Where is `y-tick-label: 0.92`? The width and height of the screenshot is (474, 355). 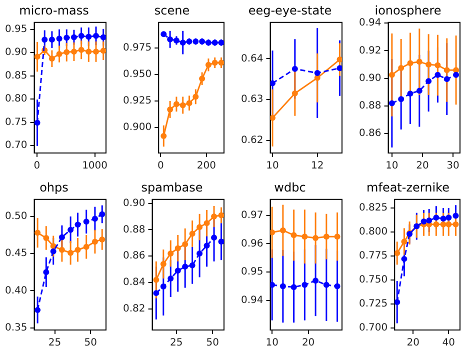
y-tick-label: 0.92 is located at coordinates (370, 50).